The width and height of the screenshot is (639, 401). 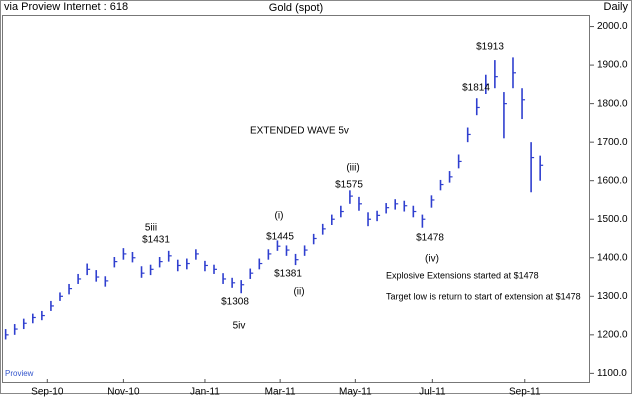 What do you see at coordinates (355, 392) in the screenshot?
I see `x-tick-label: May-11` at bounding box center [355, 392].